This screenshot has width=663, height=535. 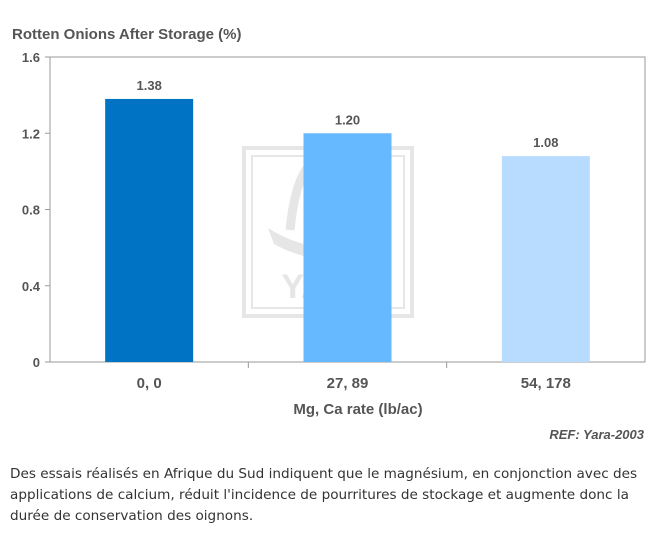 What do you see at coordinates (149, 85) in the screenshot?
I see `bar-value-label: 1.38` at bounding box center [149, 85].